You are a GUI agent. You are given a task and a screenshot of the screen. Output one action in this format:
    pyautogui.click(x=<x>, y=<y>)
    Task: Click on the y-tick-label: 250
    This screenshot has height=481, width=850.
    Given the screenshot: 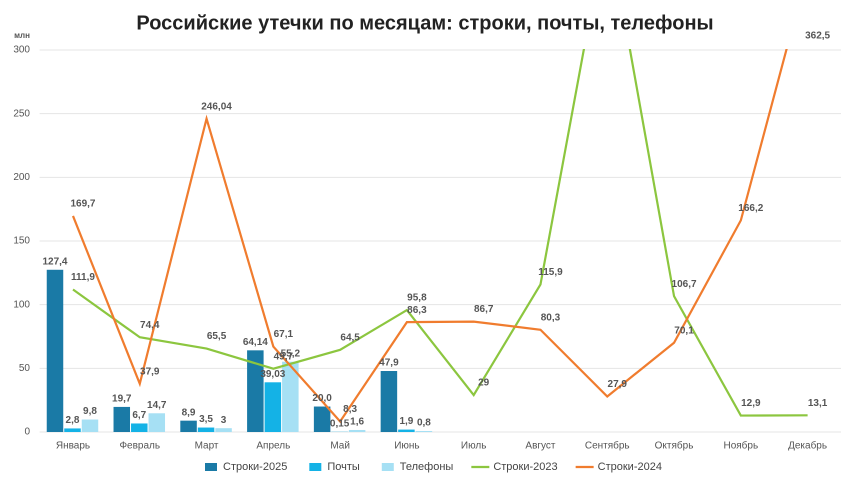 What is the action you would take?
    pyautogui.click(x=21, y=113)
    